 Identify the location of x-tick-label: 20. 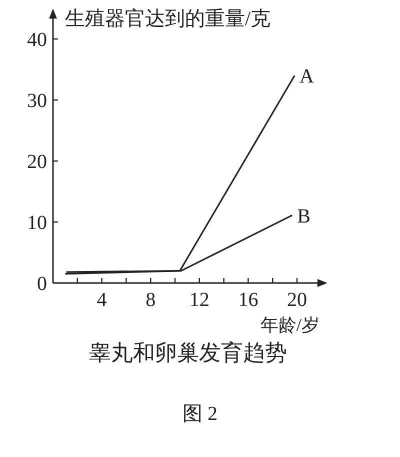
(297, 300).